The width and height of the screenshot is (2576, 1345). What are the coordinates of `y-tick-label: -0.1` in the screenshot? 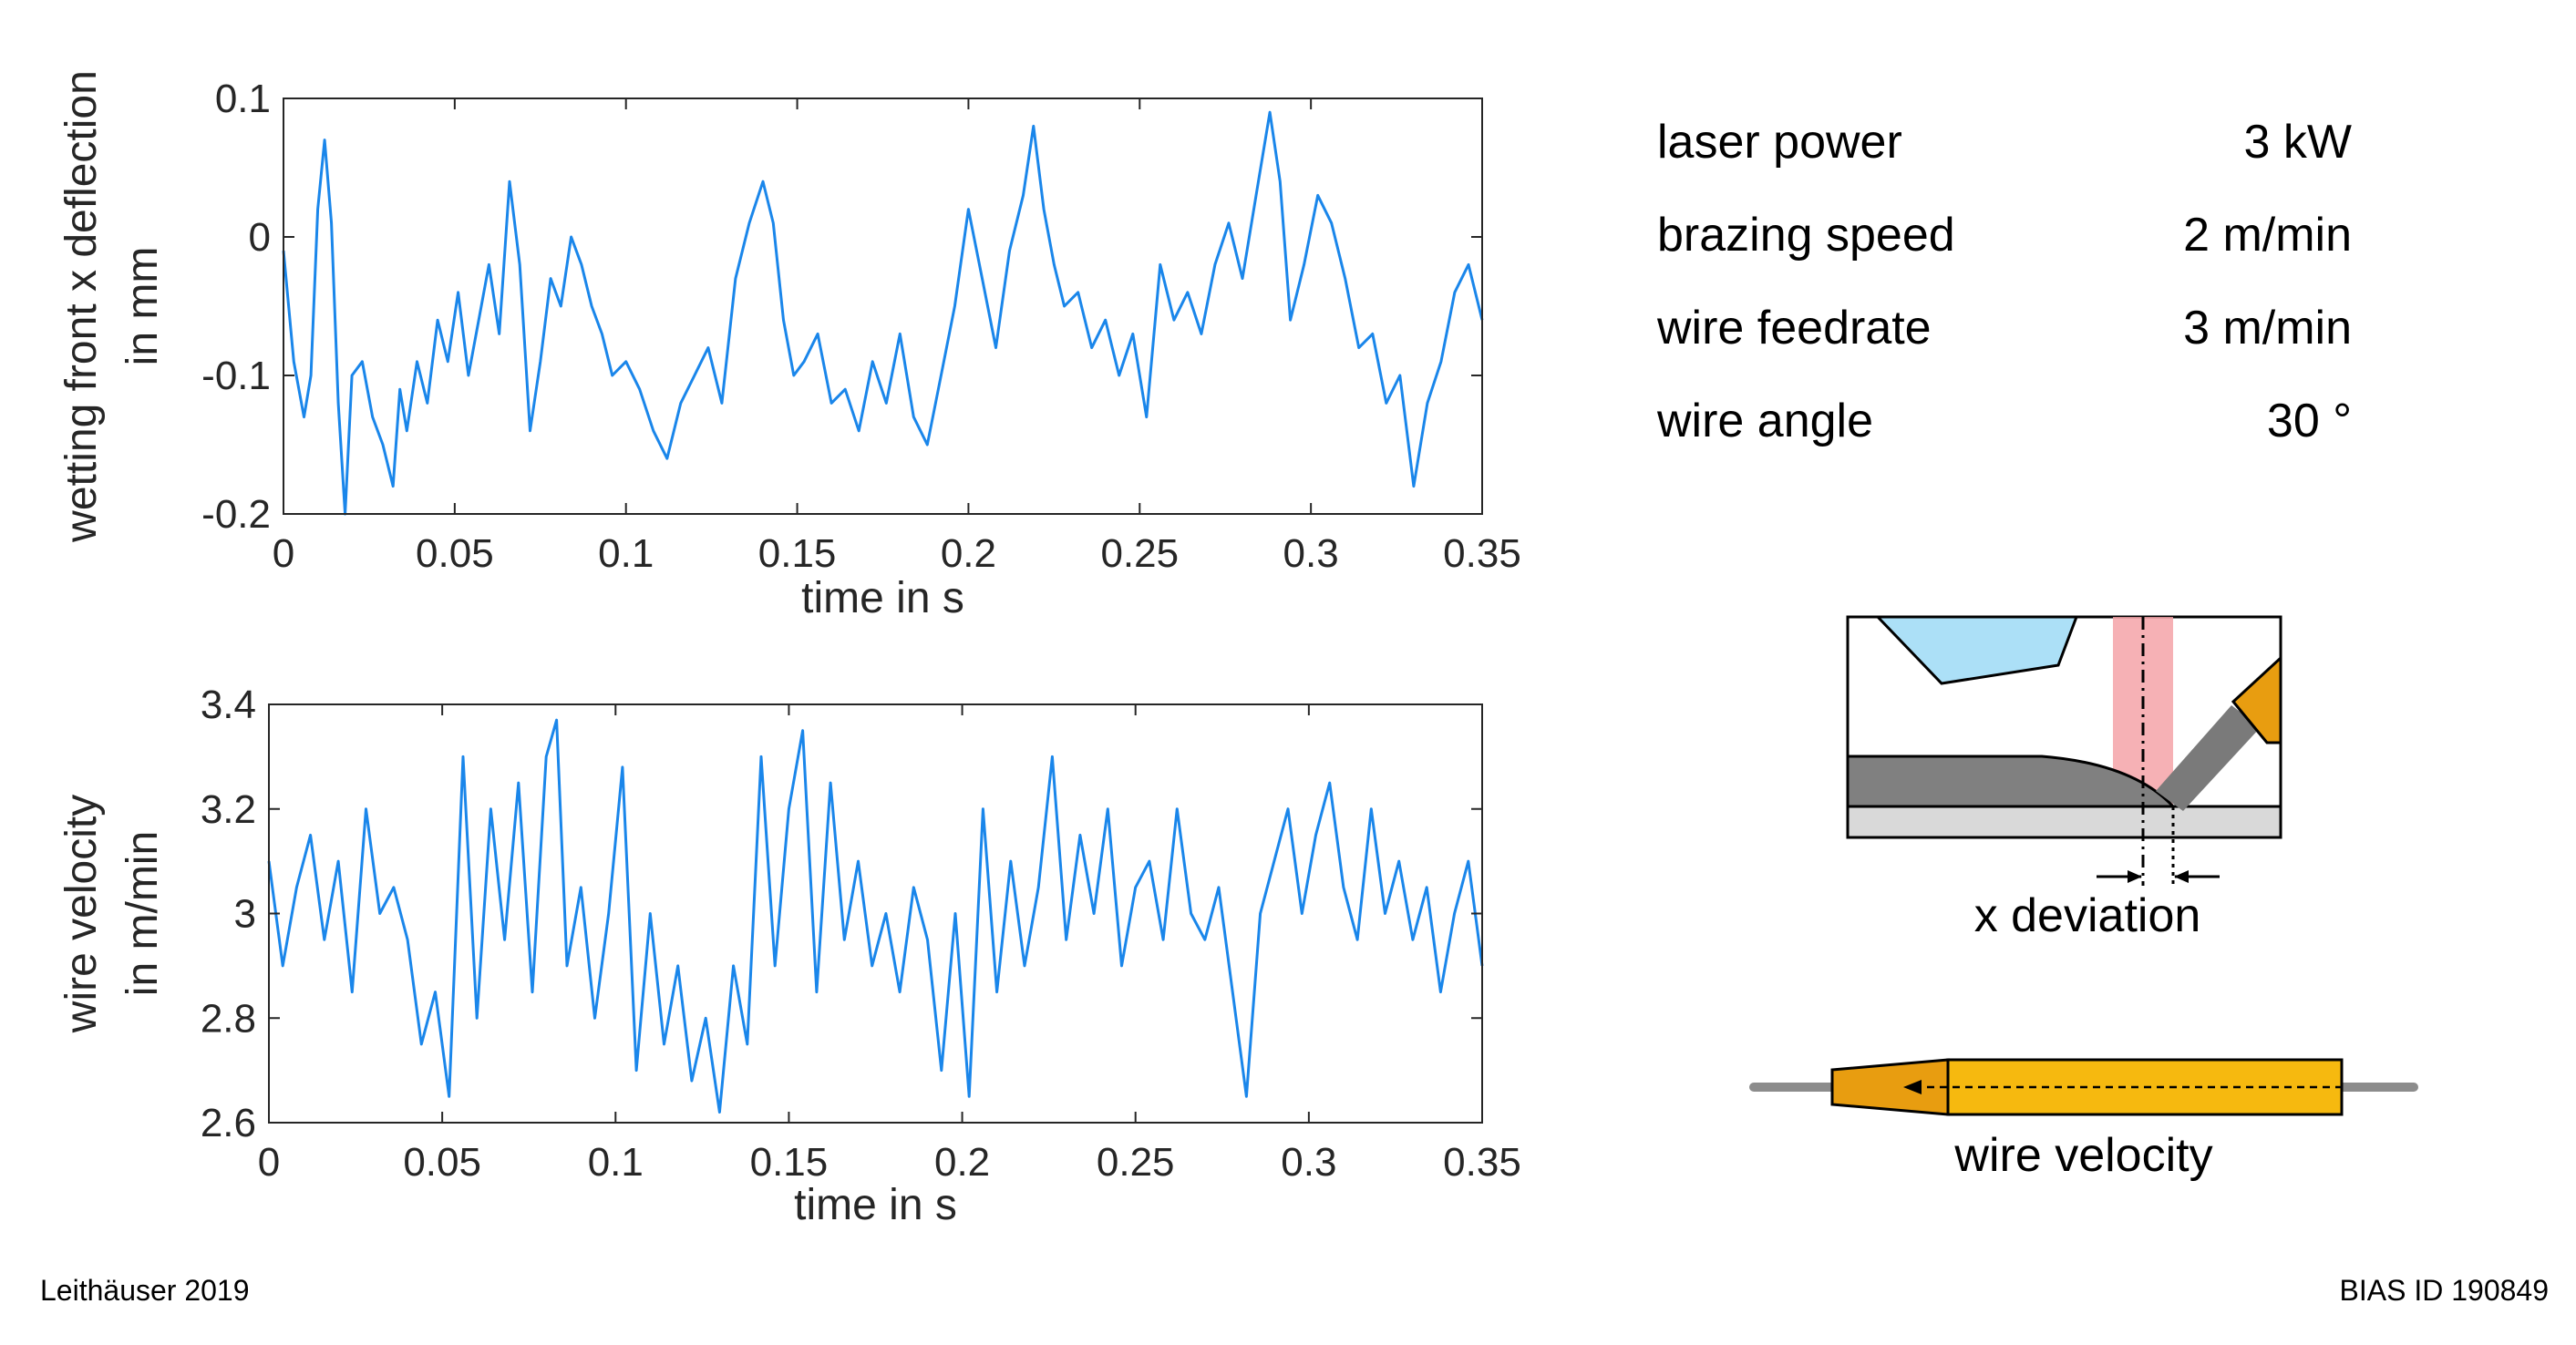 It's located at (236, 376).